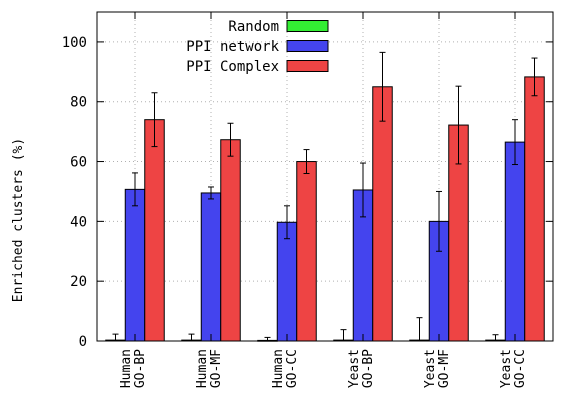 Image resolution: width=568 pixels, height=405 pixels. What do you see at coordinates (78, 282) in the screenshot?
I see `y-tick-label: 20` at bounding box center [78, 282].